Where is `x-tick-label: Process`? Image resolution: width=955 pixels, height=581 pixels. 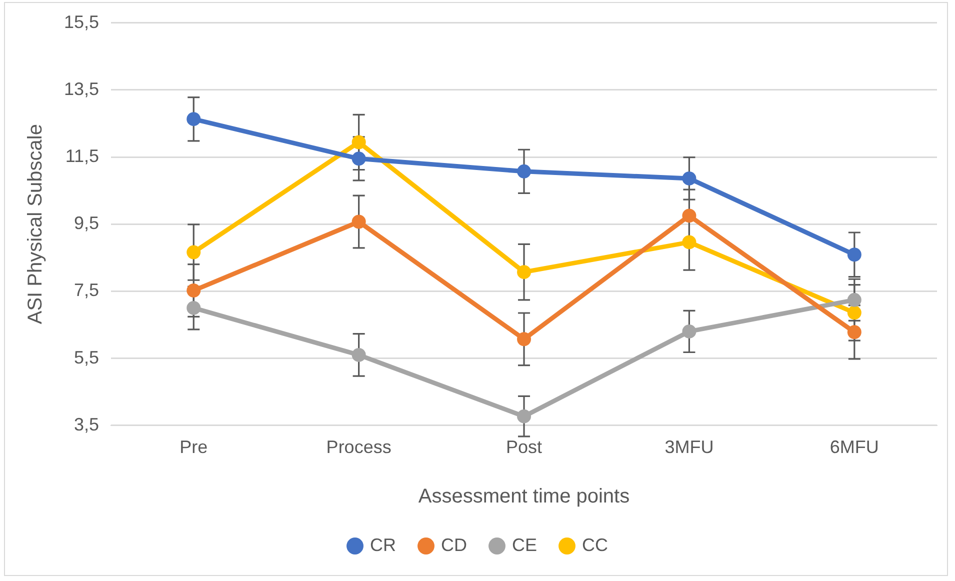
x-tick-label: Process is located at coordinates (359, 447).